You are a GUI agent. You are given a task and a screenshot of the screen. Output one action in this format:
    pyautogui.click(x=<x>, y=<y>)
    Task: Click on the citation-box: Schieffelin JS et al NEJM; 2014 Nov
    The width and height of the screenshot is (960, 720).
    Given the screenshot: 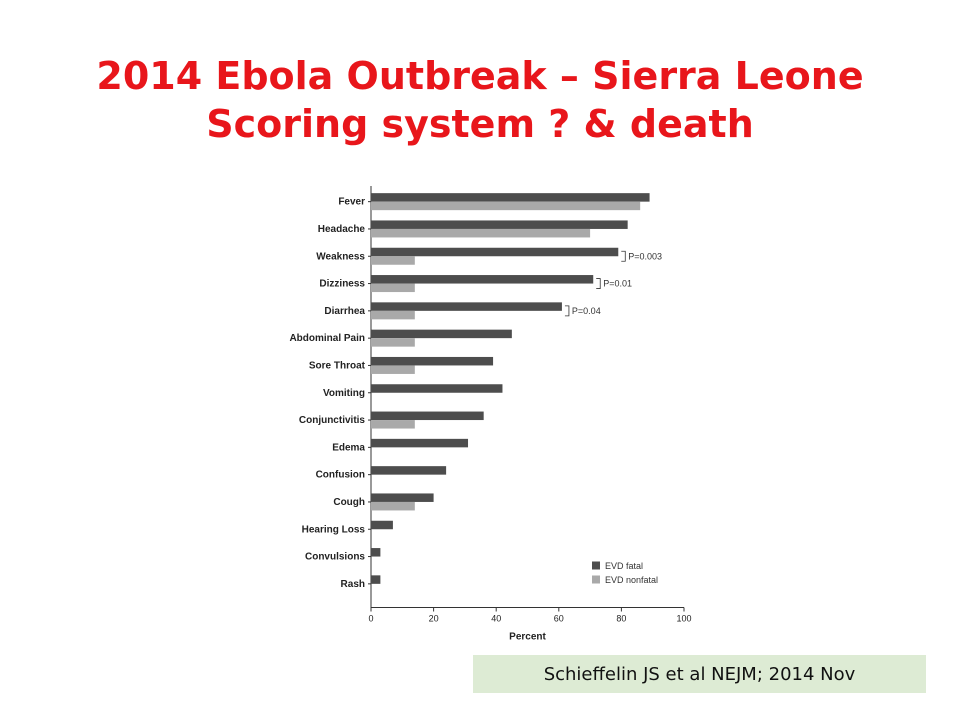 What is the action you would take?
    pyautogui.click(x=699, y=674)
    